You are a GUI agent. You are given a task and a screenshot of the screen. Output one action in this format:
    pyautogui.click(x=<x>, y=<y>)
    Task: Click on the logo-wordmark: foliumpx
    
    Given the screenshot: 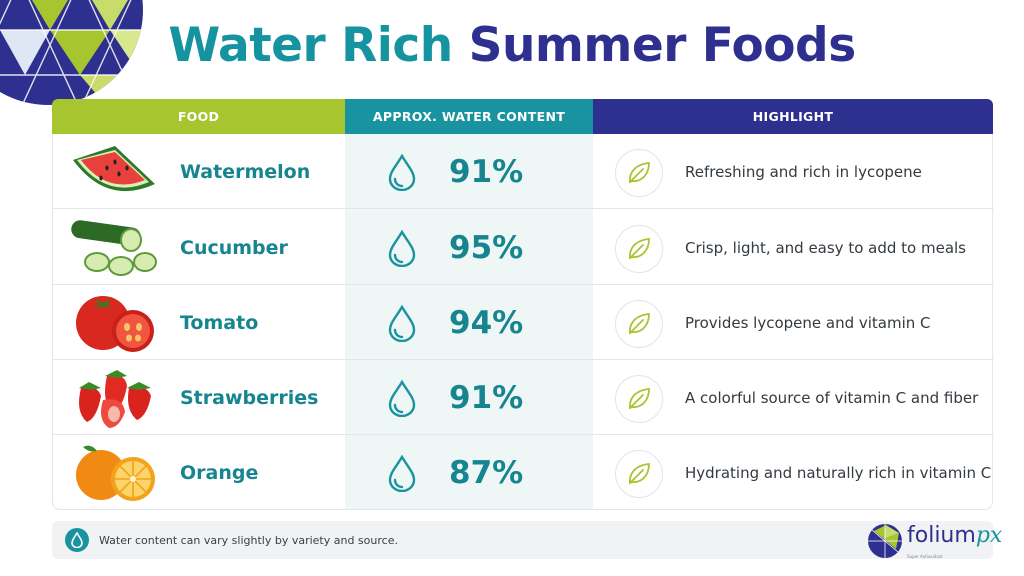 What is the action you would take?
    pyautogui.click(x=954, y=535)
    